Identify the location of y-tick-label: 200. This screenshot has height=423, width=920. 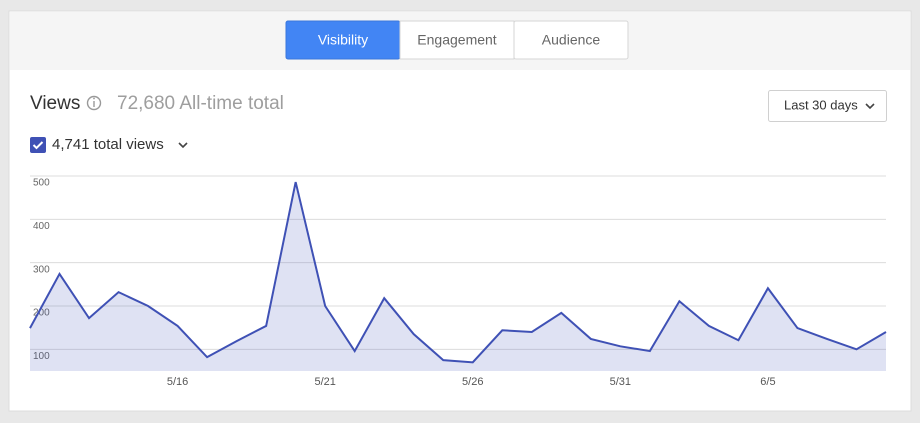
(41, 313).